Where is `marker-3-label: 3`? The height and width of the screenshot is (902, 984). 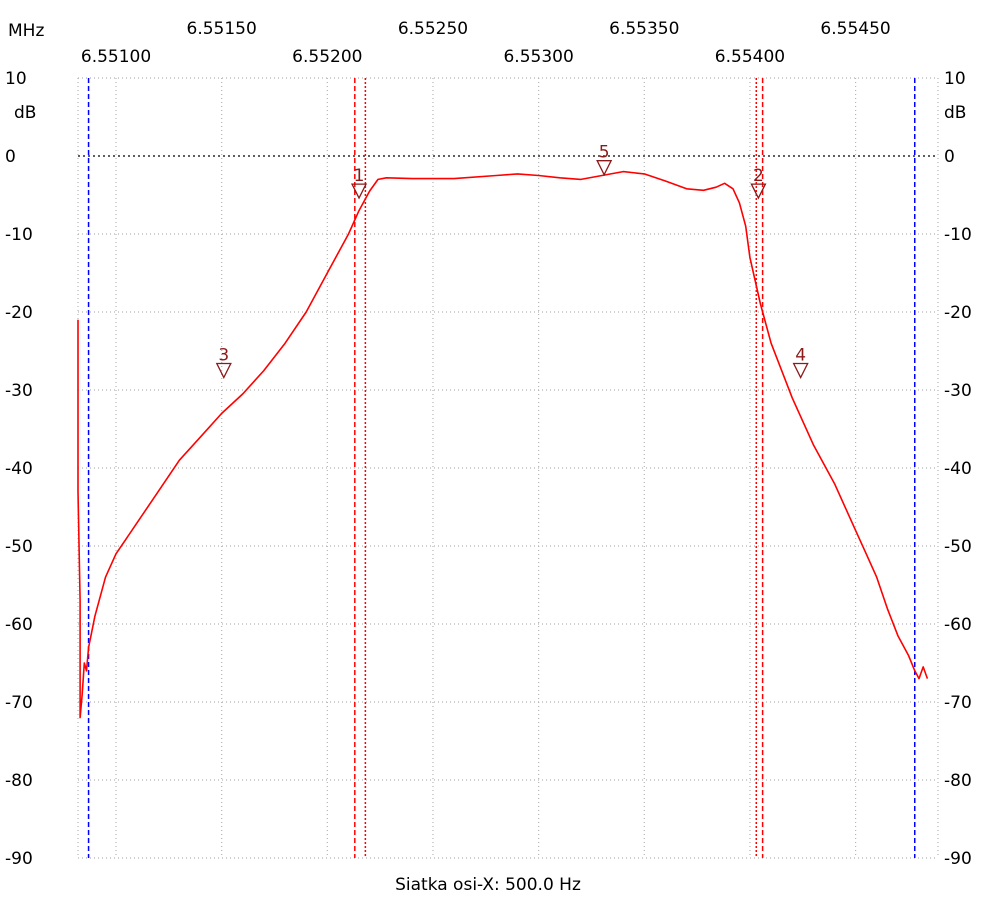
marker-3-label: 3 is located at coordinates (223, 356).